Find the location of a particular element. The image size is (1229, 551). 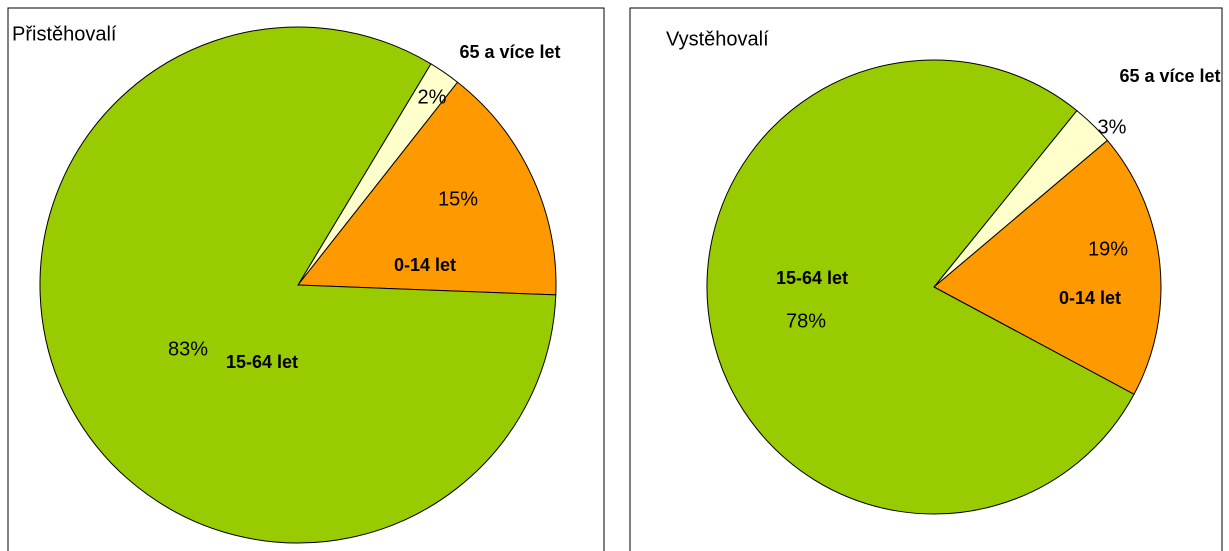

value-label: 78% is located at coordinates (806, 321).